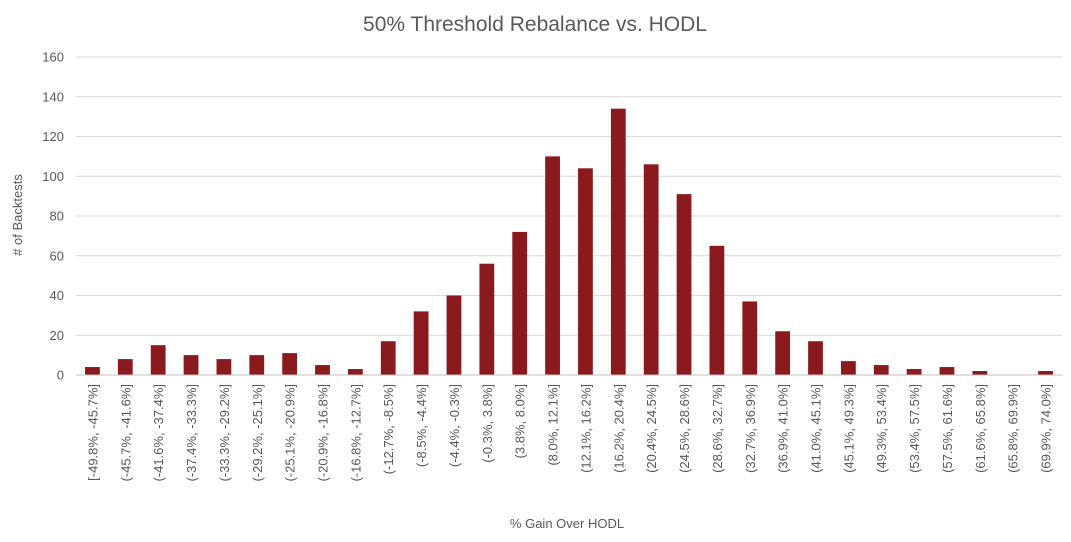  Describe the element at coordinates (520, 421) in the screenshot. I see `x-tick-label: (3.8%, 8.0%]` at that location.